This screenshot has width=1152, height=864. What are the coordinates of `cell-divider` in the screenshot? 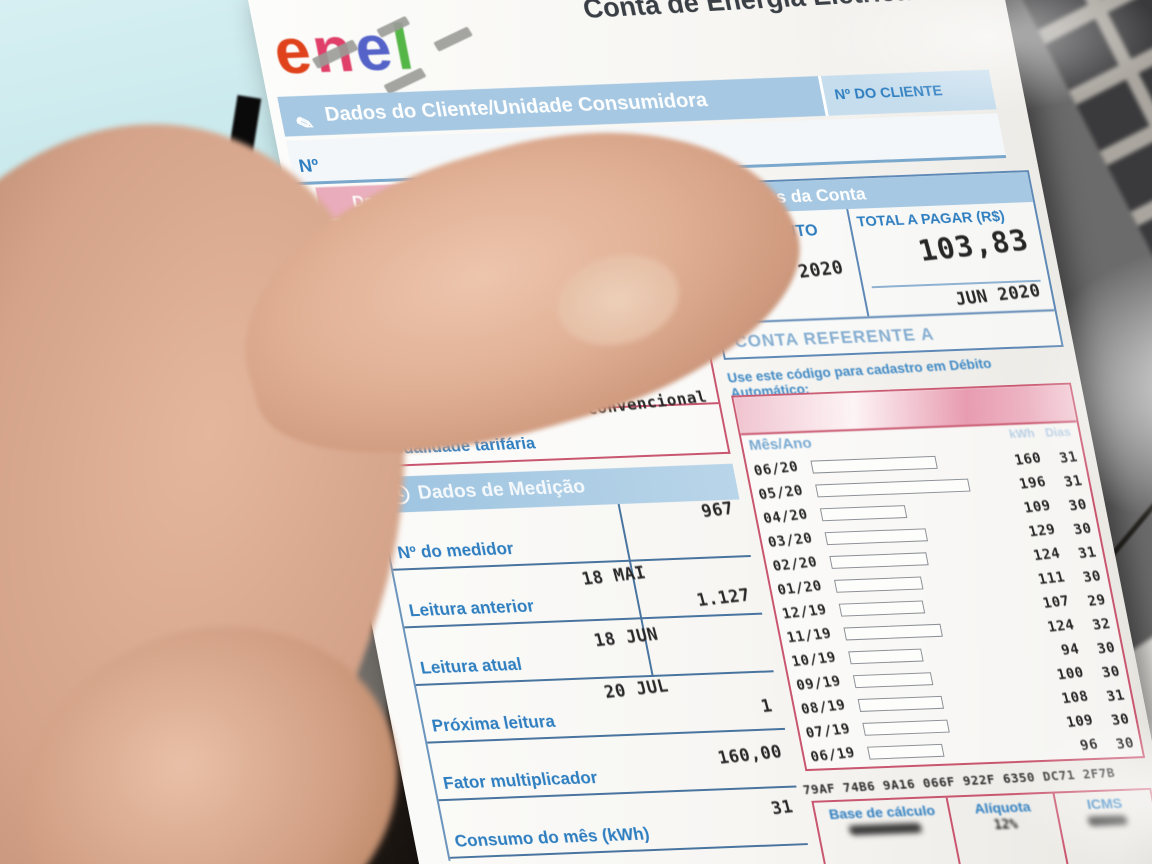 It's located at (399, 240).